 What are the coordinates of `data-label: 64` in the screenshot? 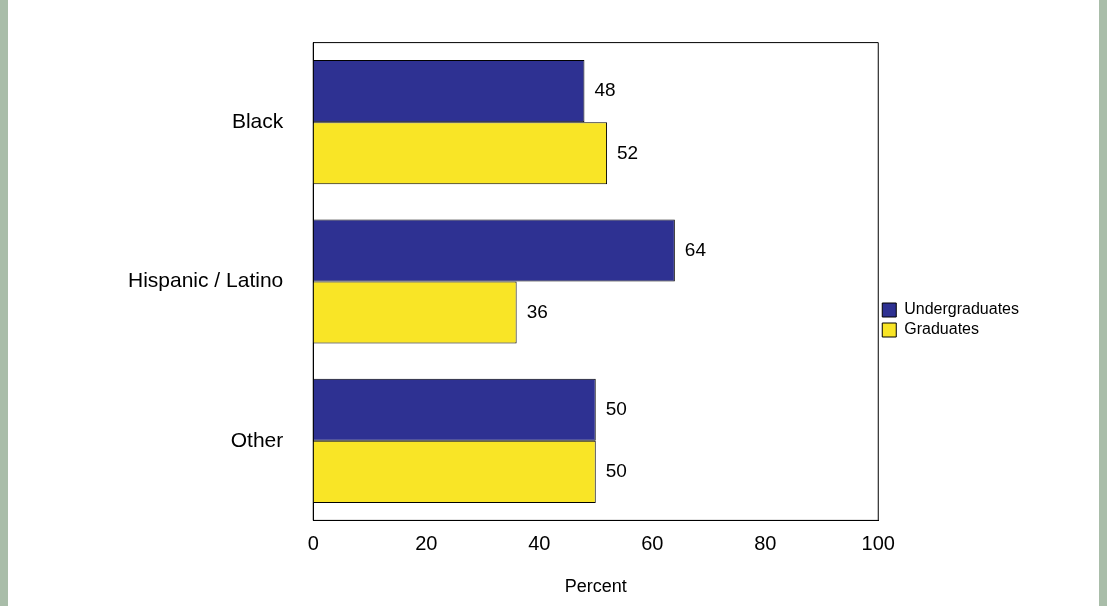 It's located at (695, 249).